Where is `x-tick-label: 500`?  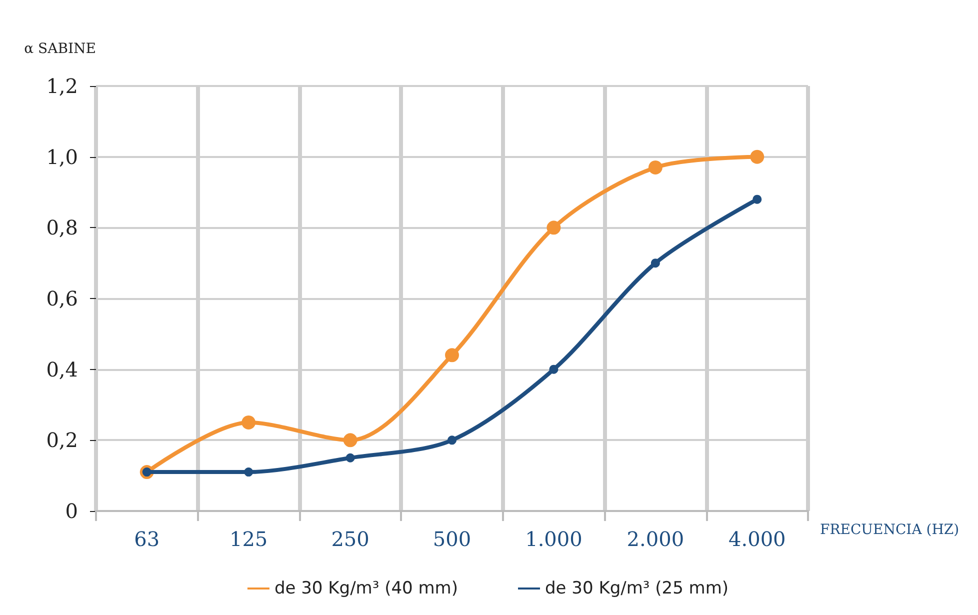 x-tick-label: 500 is located at coordinates (452, 539).